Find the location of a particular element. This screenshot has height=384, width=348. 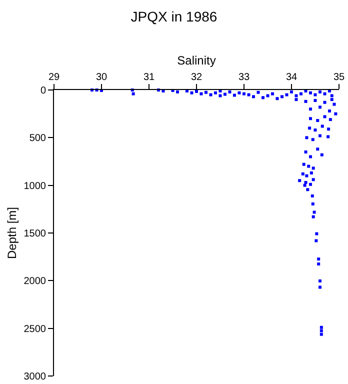

y-tick-label: 1000 is located at coordinates (35, 186).